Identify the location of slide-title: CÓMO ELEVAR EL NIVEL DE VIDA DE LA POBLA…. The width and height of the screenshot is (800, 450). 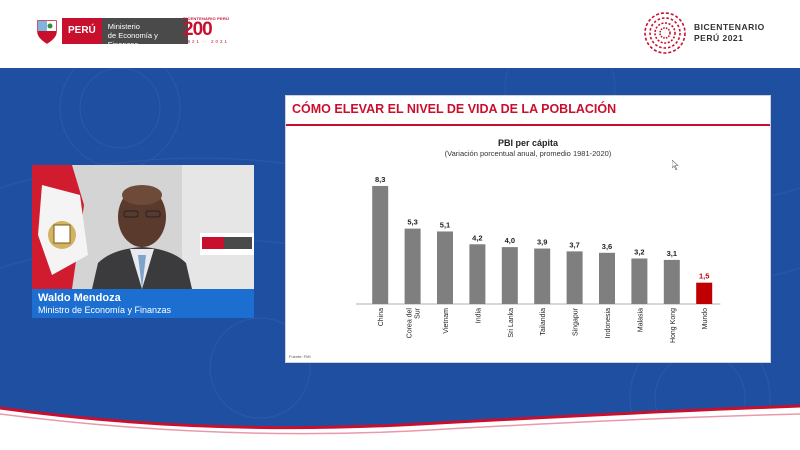
(454, 109).